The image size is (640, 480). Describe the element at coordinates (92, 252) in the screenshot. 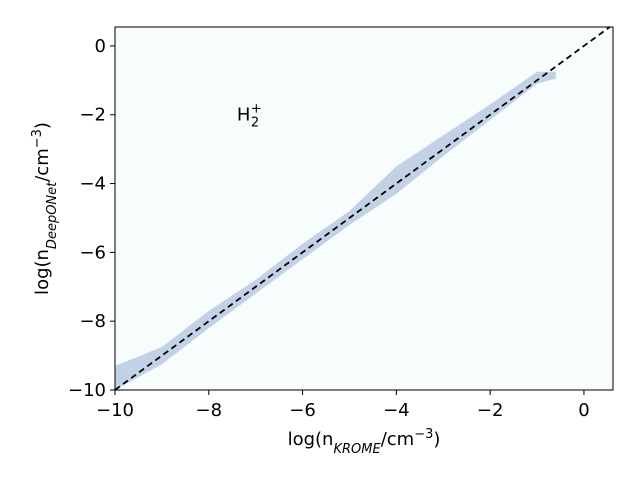

I see `y-tick-label: −6` at that location.